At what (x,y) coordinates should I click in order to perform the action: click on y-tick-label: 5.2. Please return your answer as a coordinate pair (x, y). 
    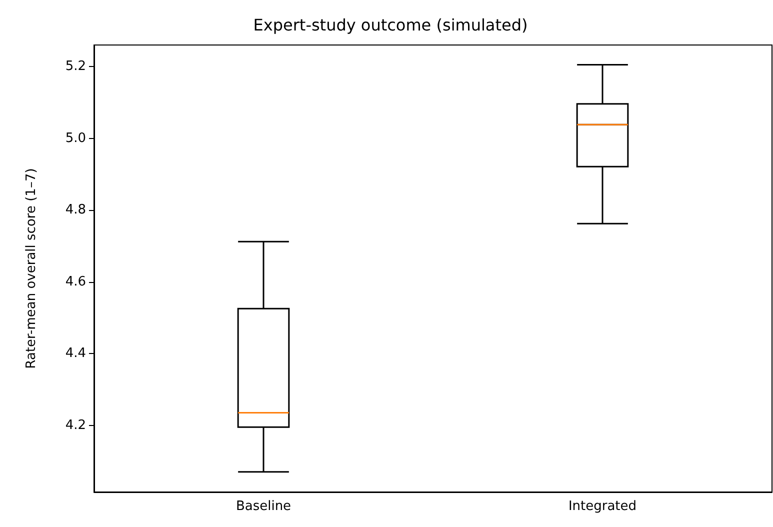
    Looking at the image, I should click on (75, 66).